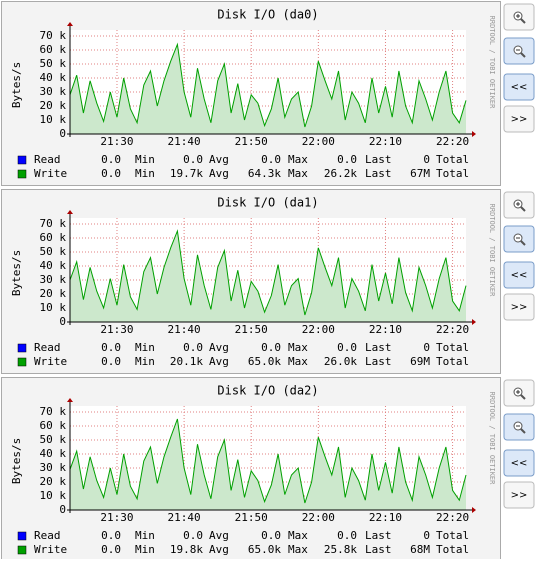 This screenshot has width=542, height=563. I want to click on watermark: RRDTOOL / TOBI OETIKER, so click(492, 63).